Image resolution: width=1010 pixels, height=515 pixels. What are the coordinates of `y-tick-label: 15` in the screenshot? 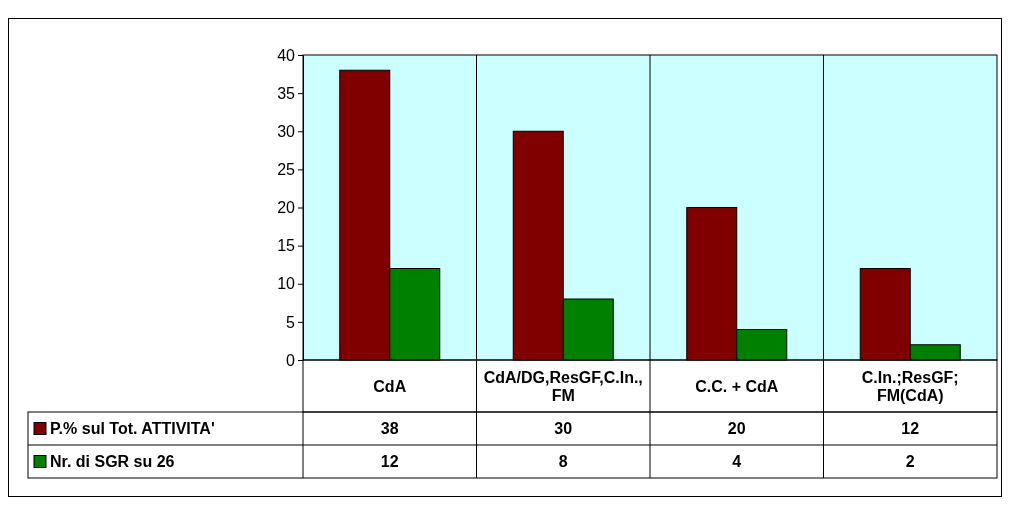 It's located at (286, 246).